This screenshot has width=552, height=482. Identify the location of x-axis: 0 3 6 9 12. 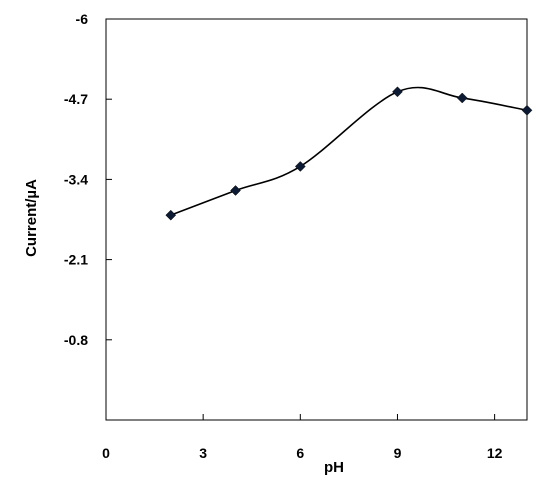
(302, 437).